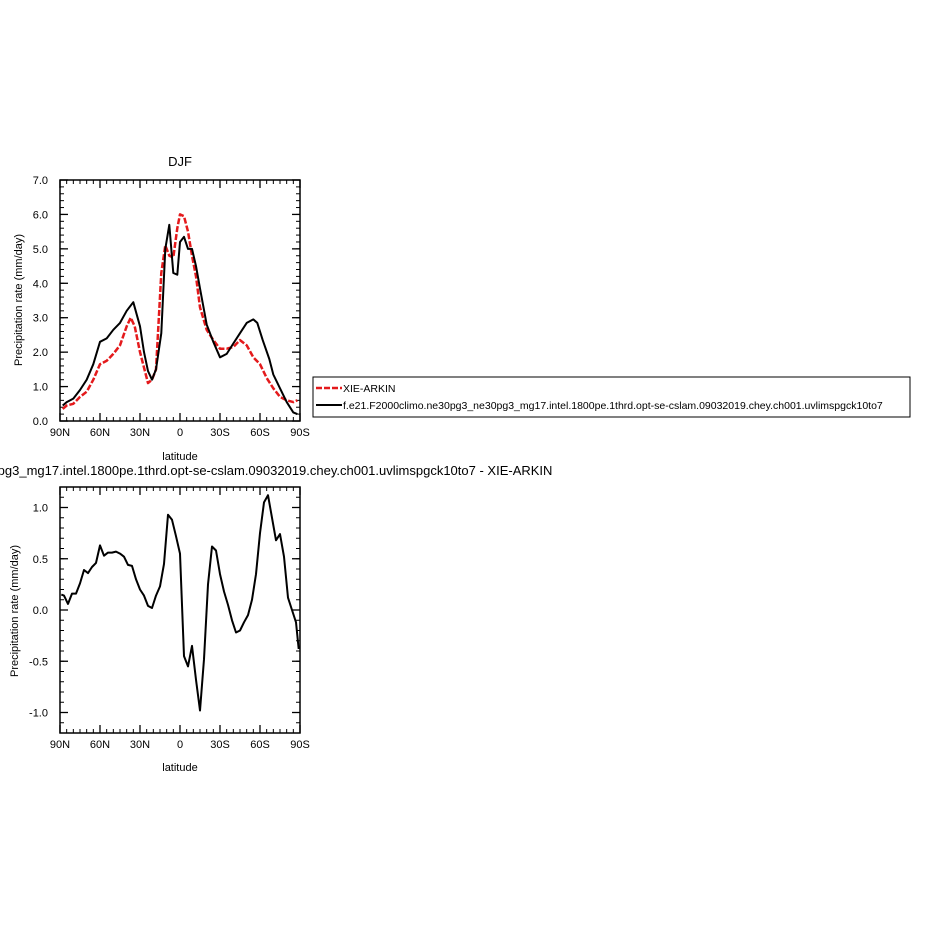  Describe the element at coordinates (40, 284) in the screenshot. I see `y-tick-label: 4.0` at that location.